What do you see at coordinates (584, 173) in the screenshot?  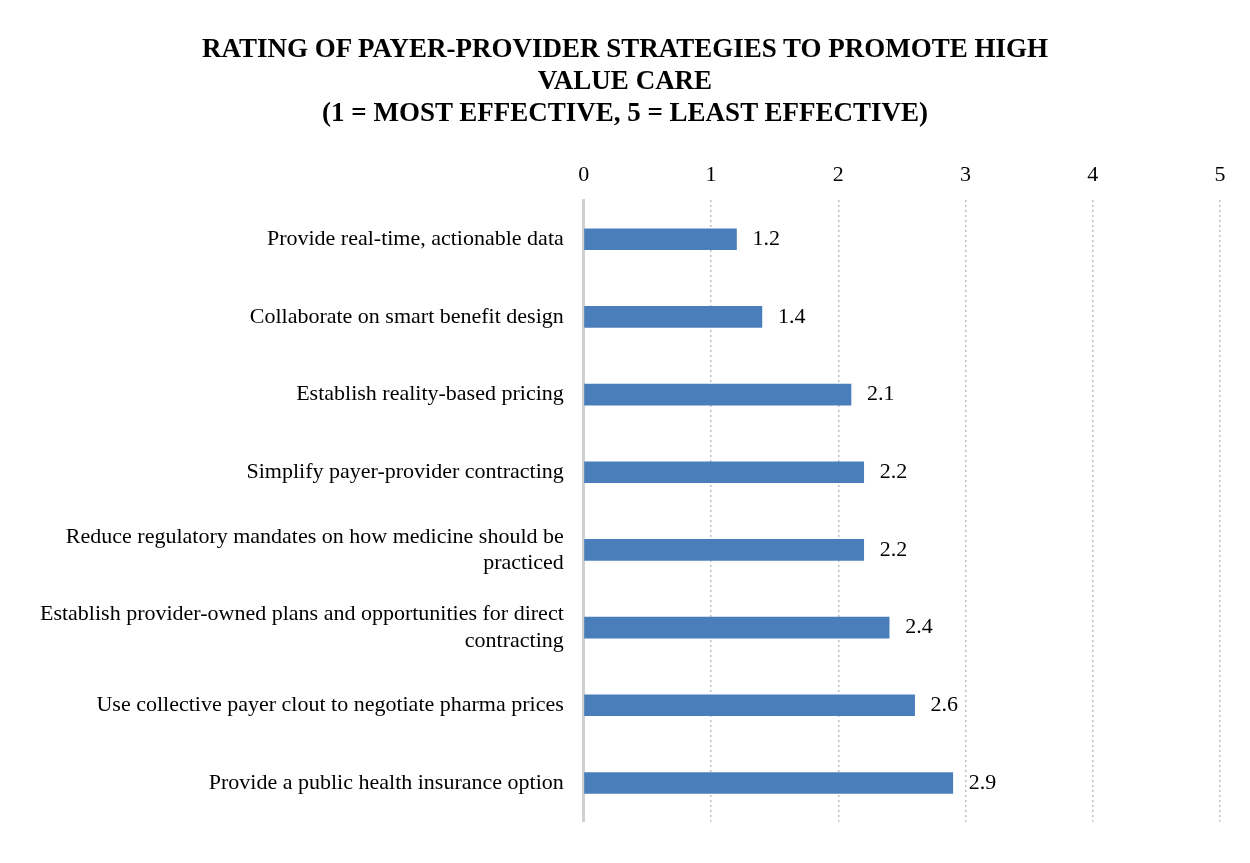 I see `x-tick-label: 0` at bounding box center [584, 173].